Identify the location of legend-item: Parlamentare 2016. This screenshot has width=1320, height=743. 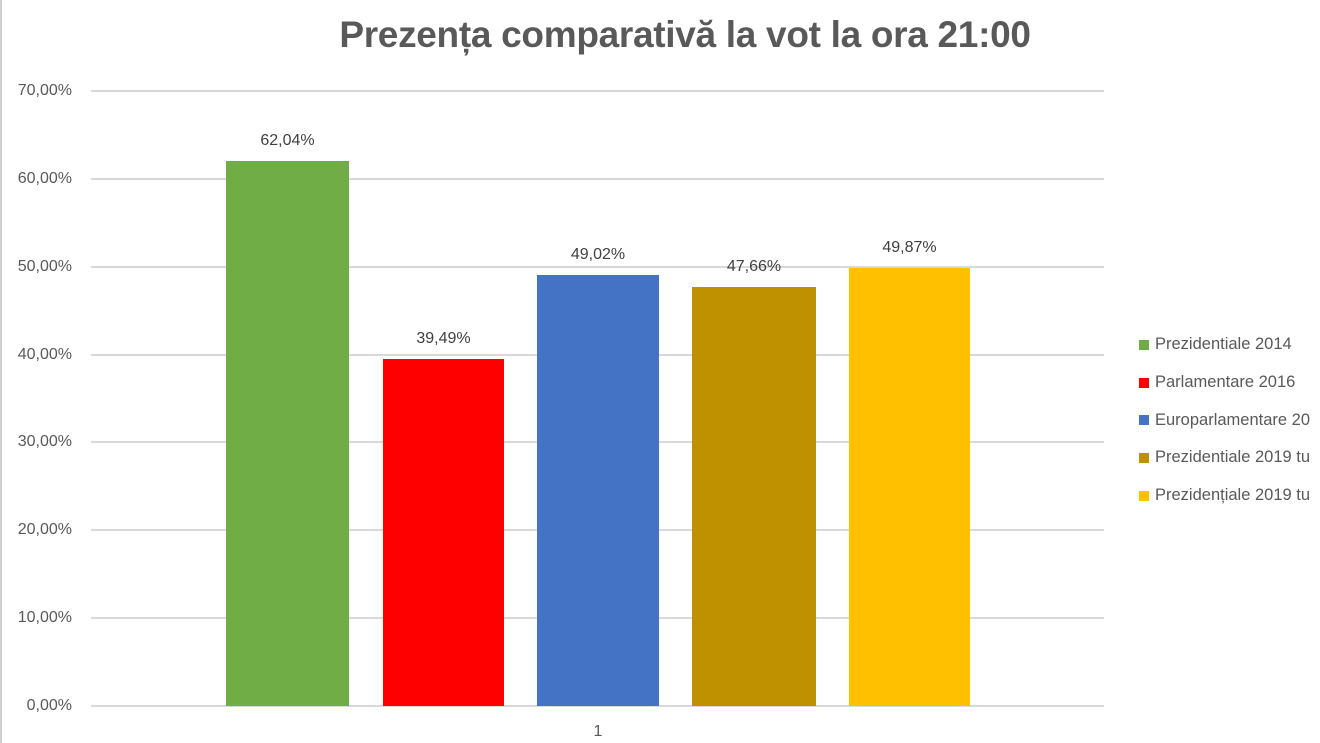
(1224, 383).